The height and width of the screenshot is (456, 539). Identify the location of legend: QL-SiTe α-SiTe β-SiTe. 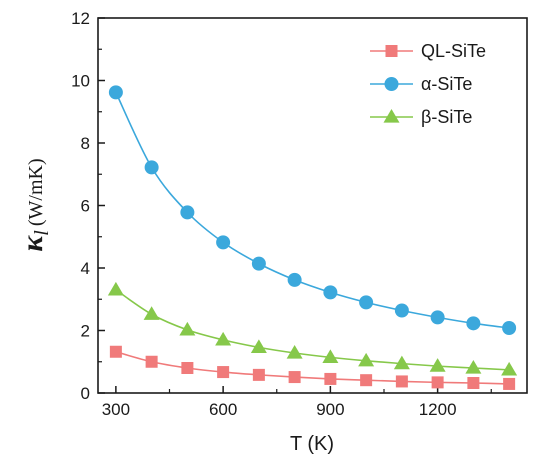
(428, 84).